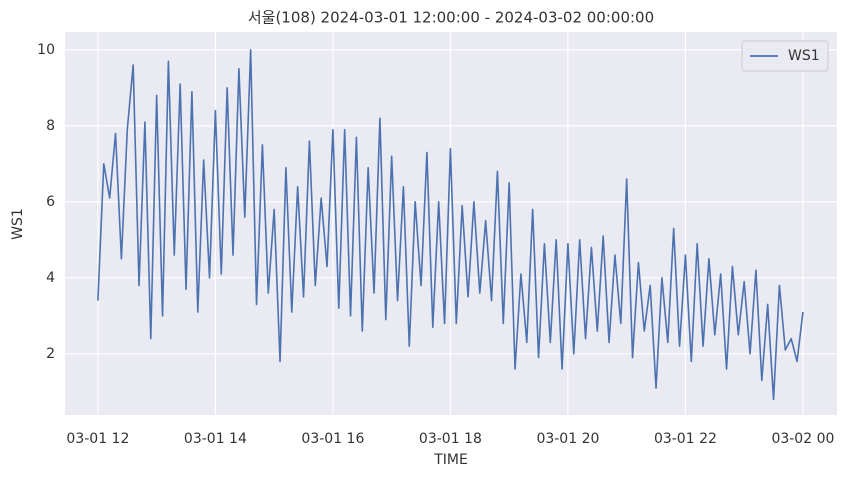 The width and height of the screenshot is (848, 481). I want to click on y-tick-label: 10, so click(46, 50).